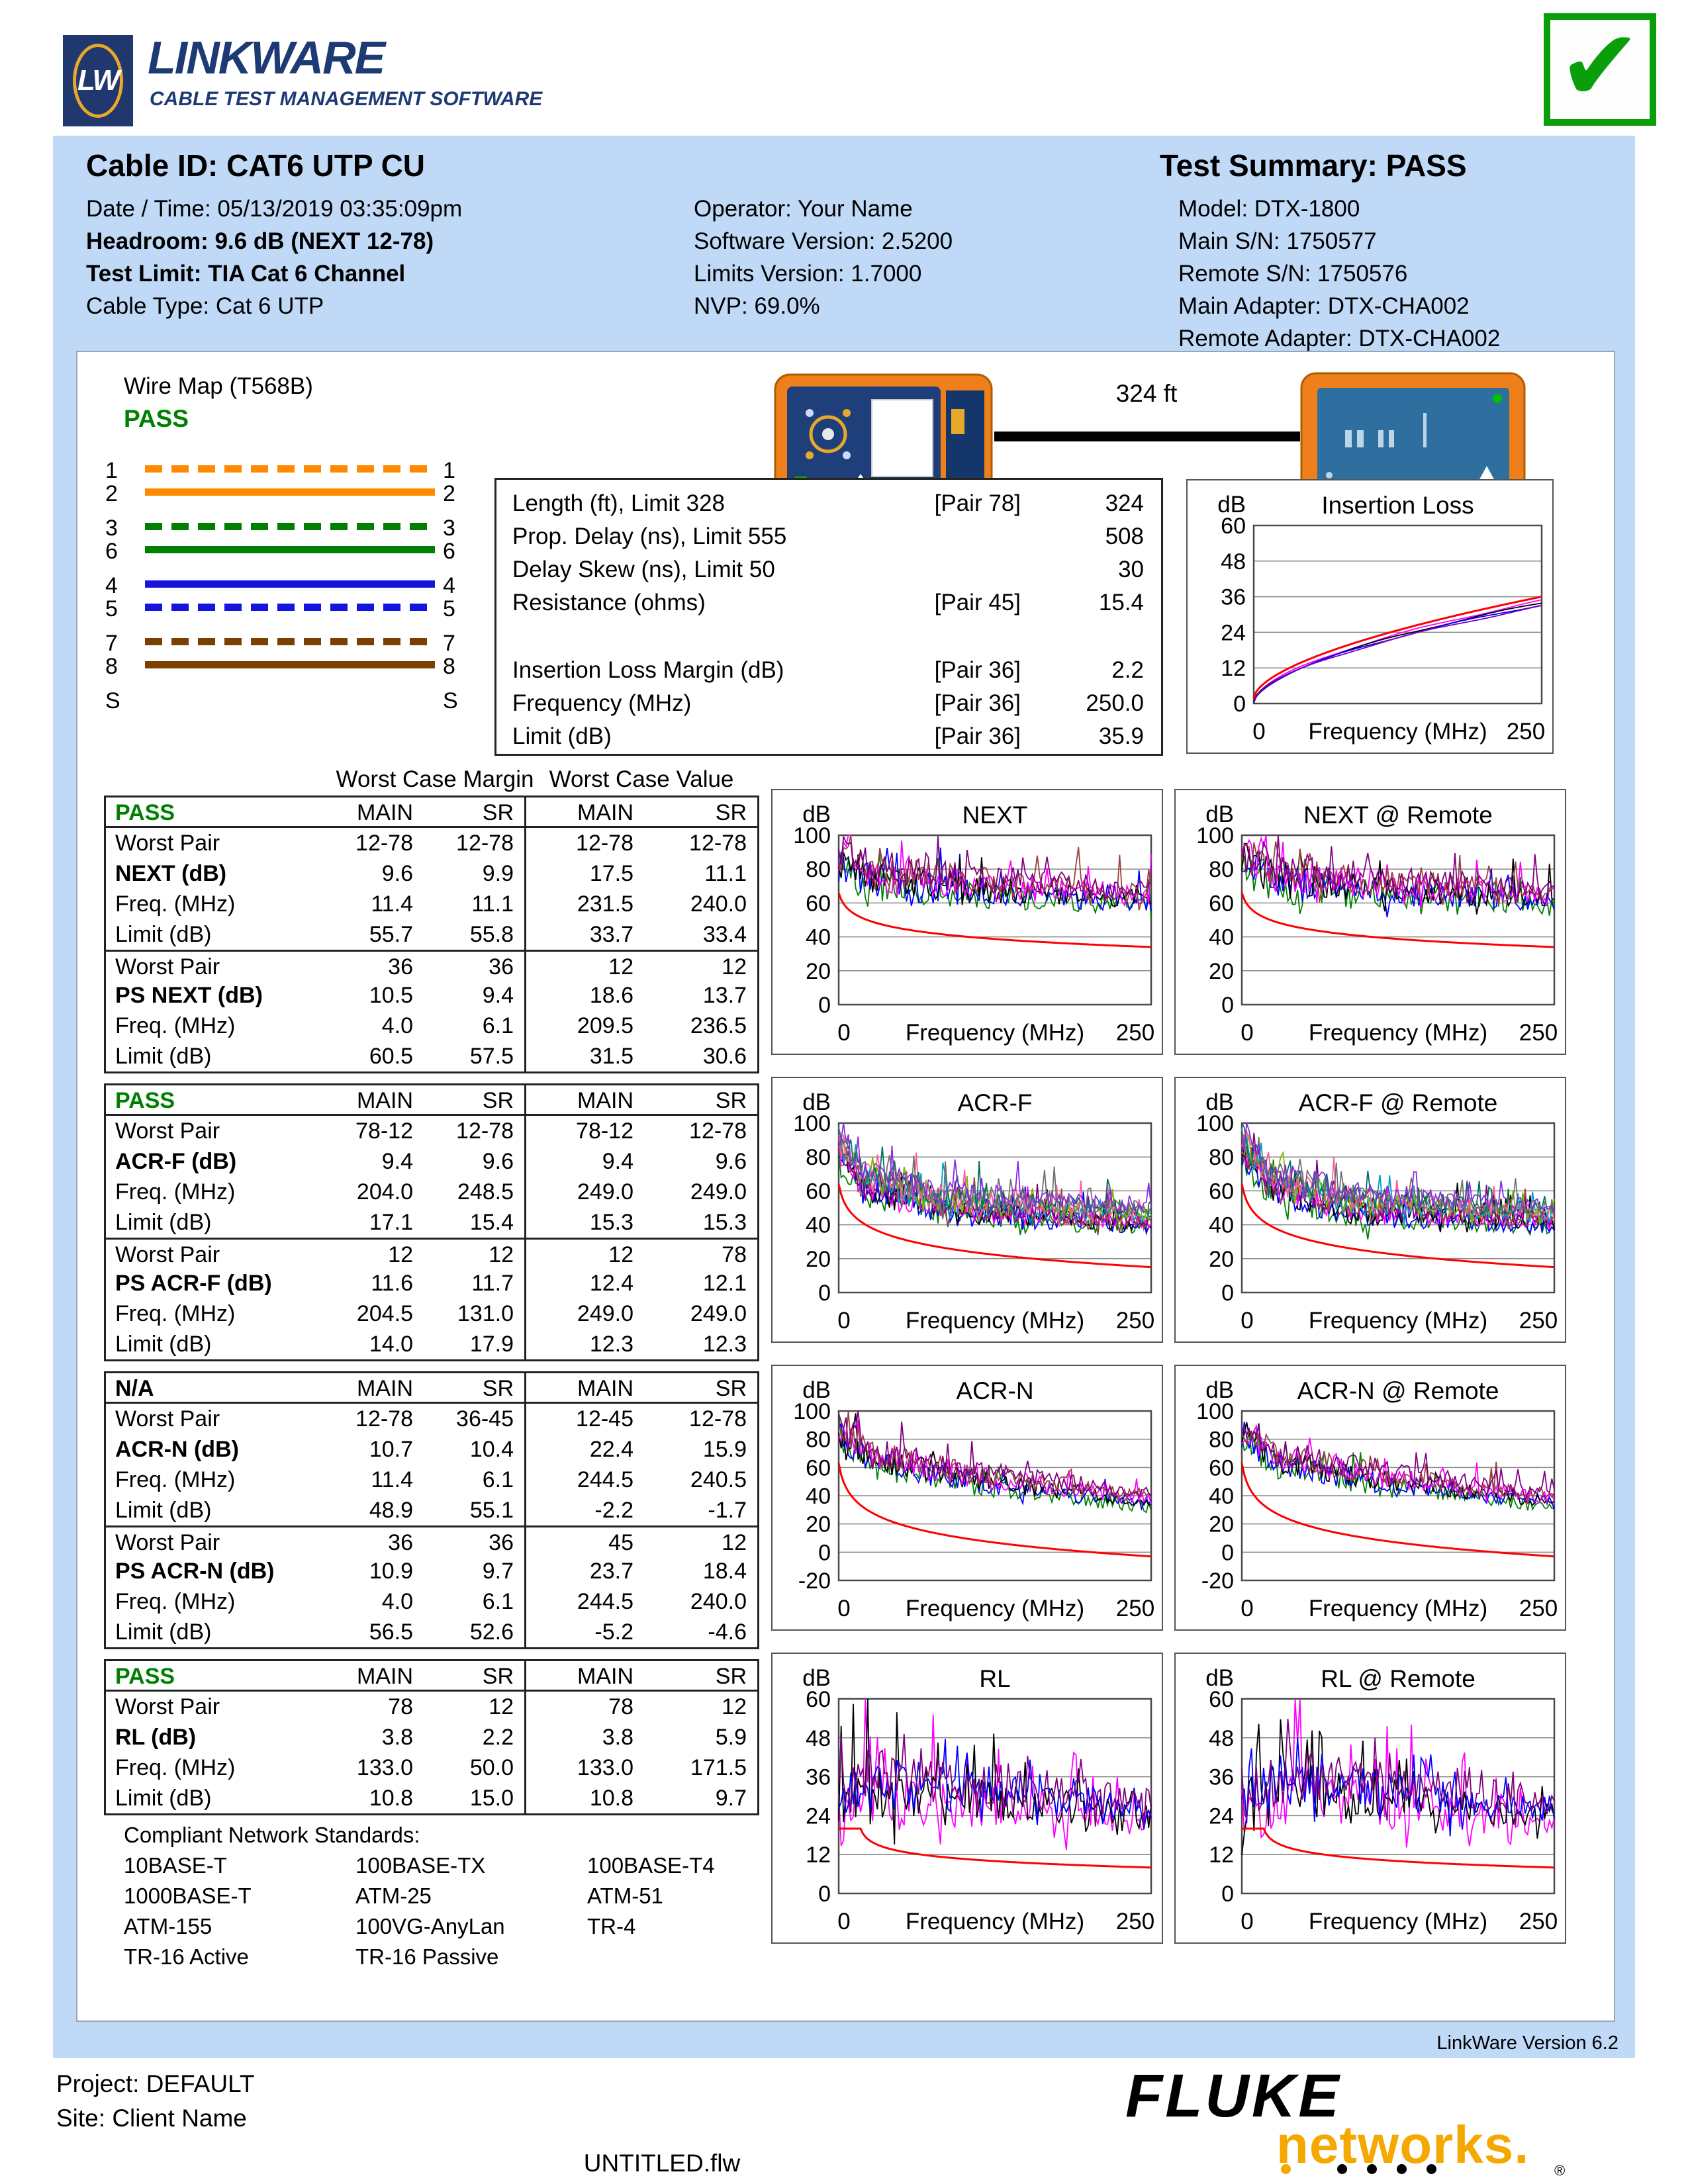  What do you see at coordinates (431, 1192) in the screenshot?
I see `table-row: Freq. (MHz) 204.0 248.5 249.0 249.0` at bounding box center [431, 1192].